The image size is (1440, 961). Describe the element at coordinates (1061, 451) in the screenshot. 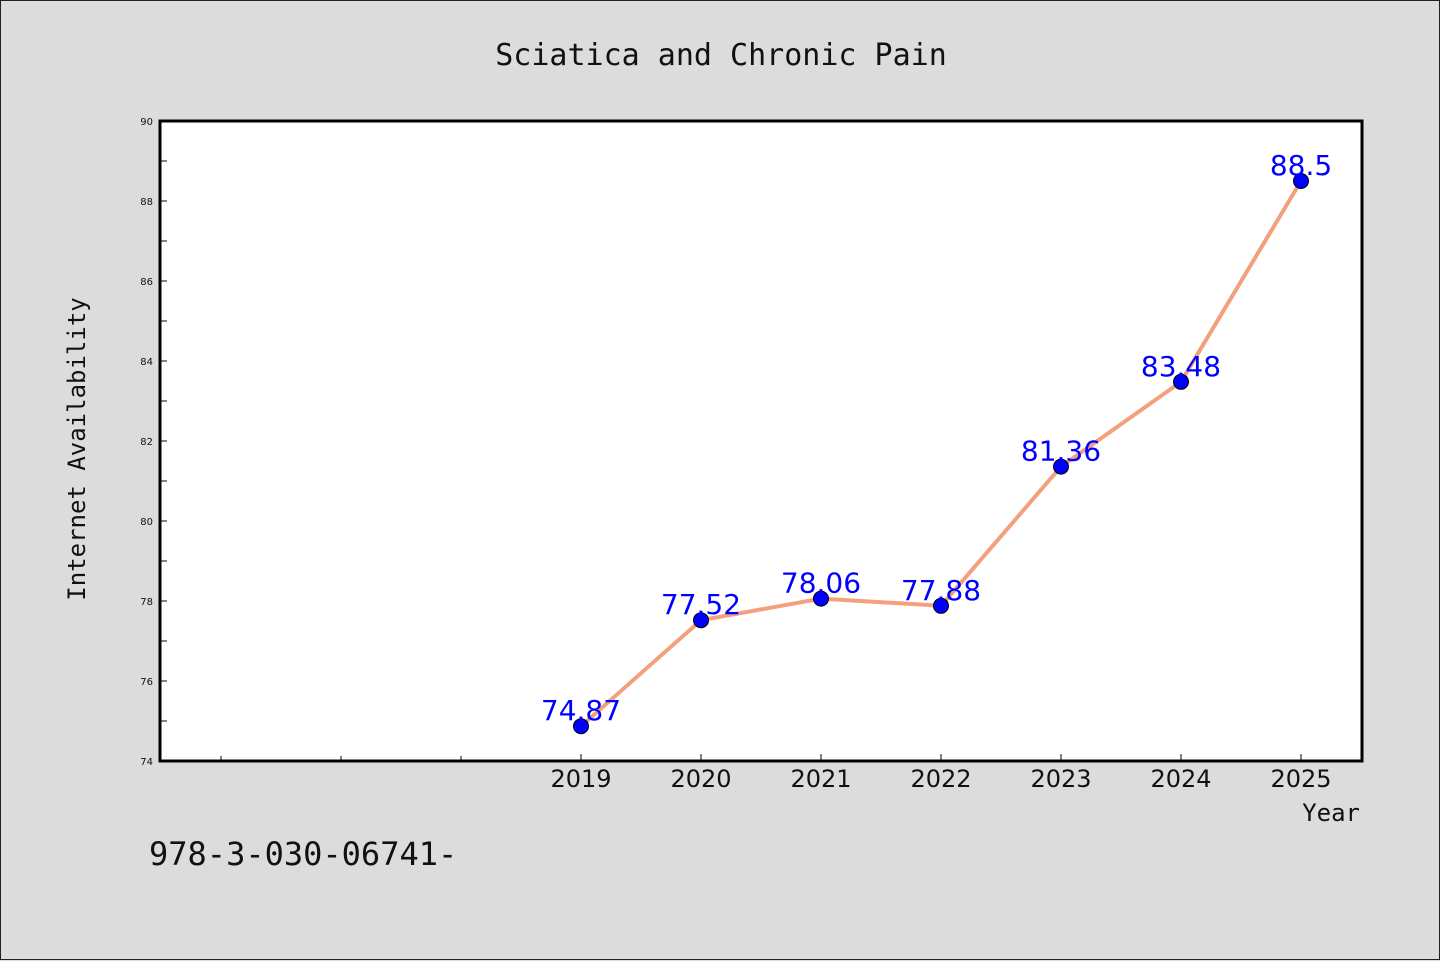

I see `data-label: 81.36` at that location.